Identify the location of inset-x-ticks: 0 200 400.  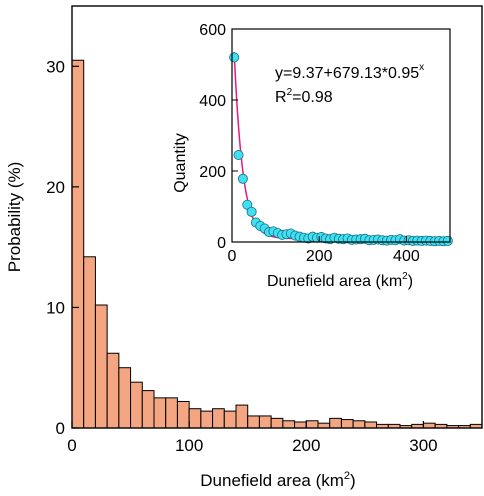
(324, 250).